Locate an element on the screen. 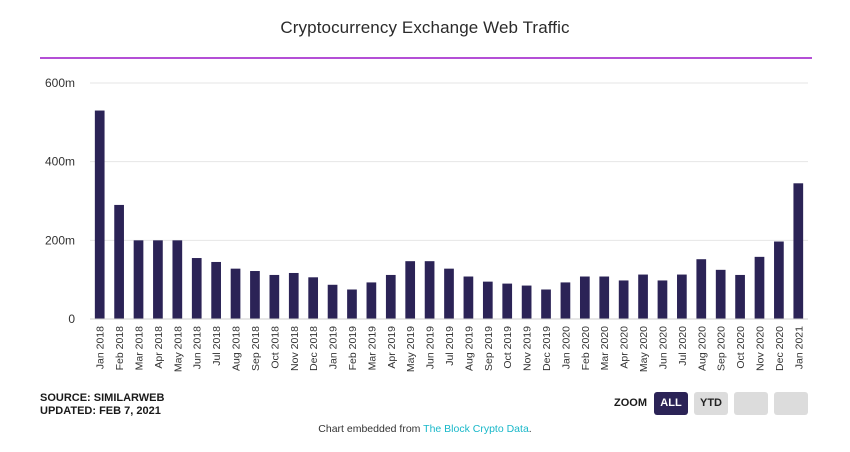  updated-line: UPDATED: FEB 7, 2021 is located at coordinates (100, 411).